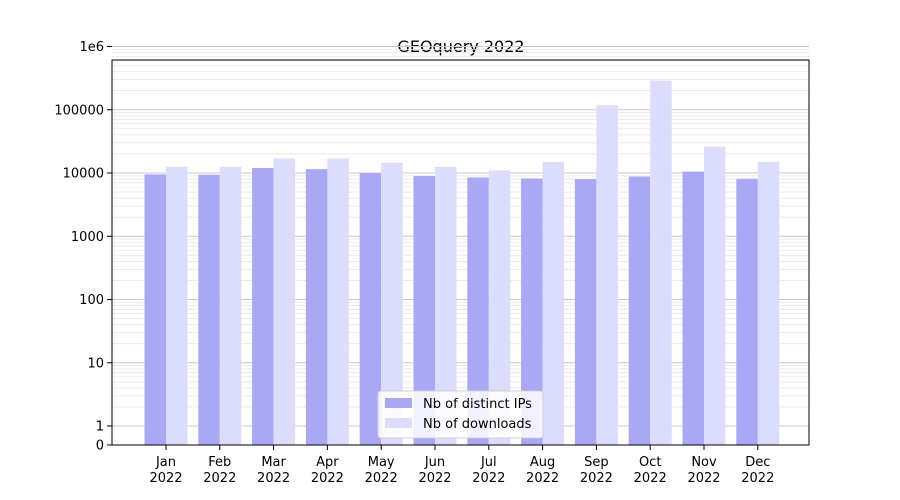 The image size is (900, 500). I want to click on x-tick-label: Mar, so click(273, 462).